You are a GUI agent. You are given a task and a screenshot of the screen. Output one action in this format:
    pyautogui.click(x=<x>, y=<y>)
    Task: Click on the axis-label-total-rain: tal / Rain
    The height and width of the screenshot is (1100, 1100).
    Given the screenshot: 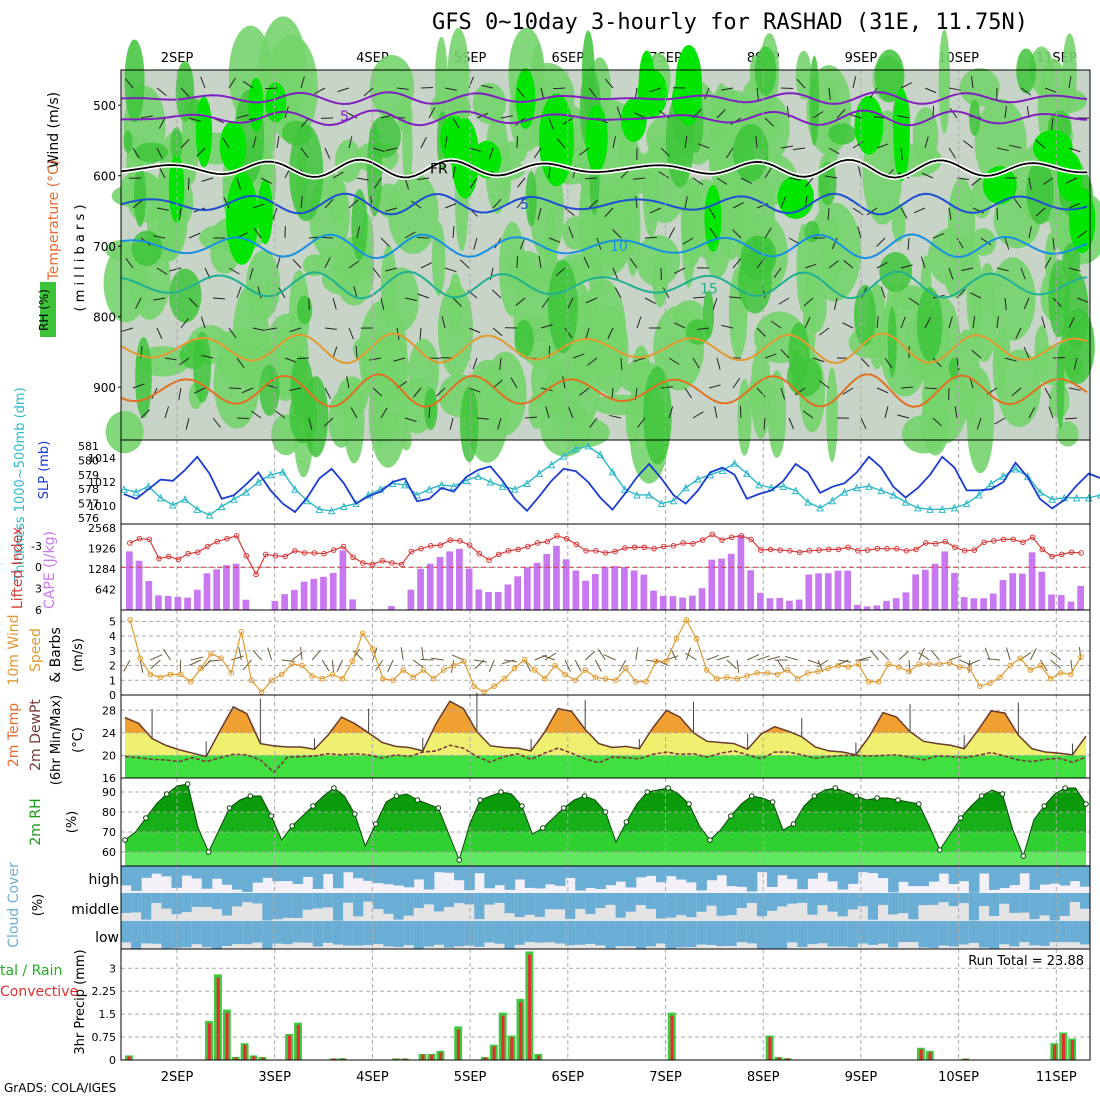 What is the action you would take?
    pyautogui.click(x=31, y=971)
    